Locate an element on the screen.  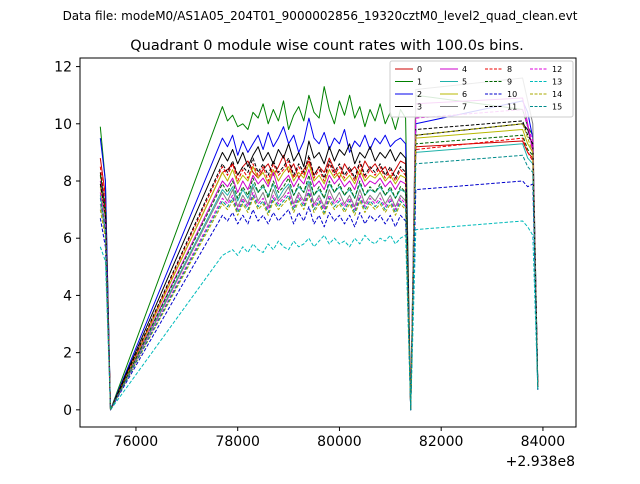
x-tick-label: 84000 is located at coordinates (543, 442).